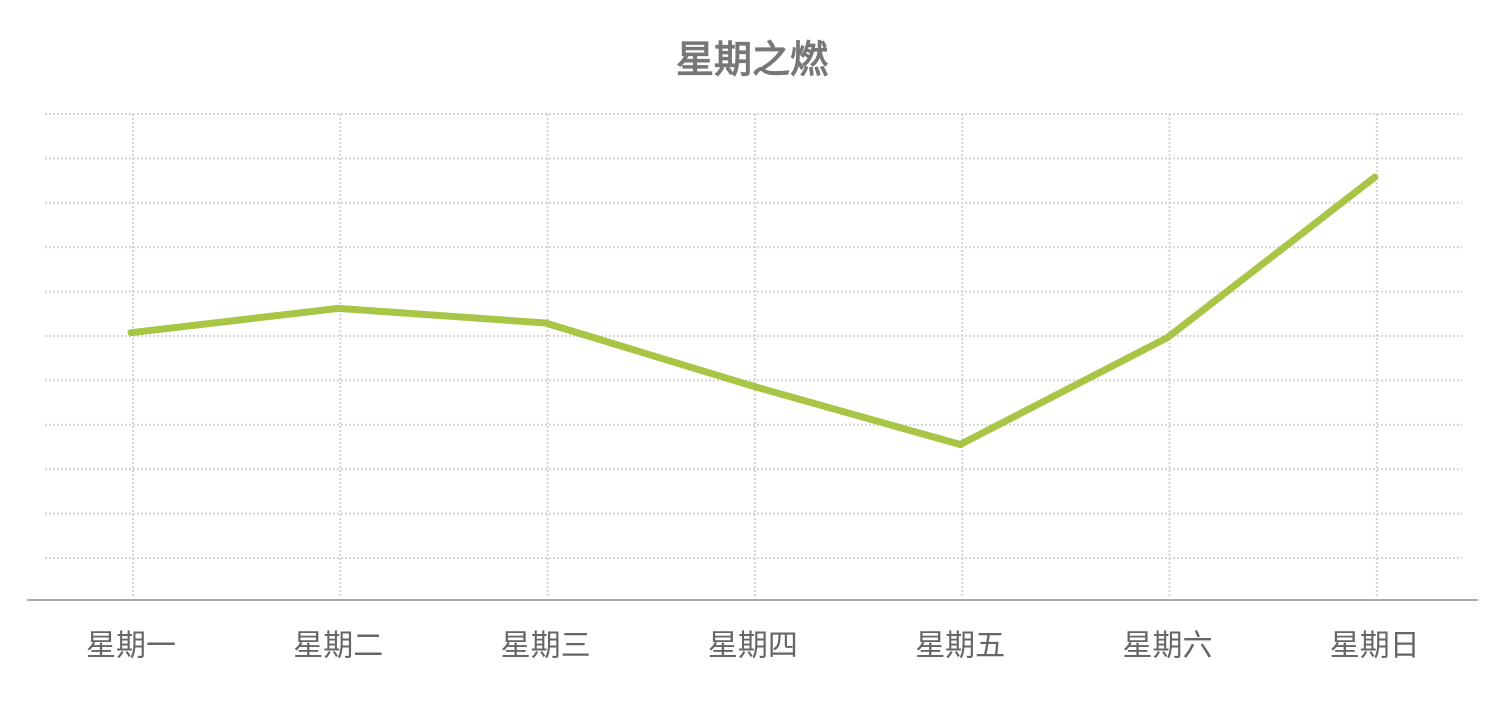 This screenshot has width=1506, height=722. What do you see at coordinates (752, 60) in the screenshot?
I see `chart-title: 星期之燃` at bounding box center [752, 60].